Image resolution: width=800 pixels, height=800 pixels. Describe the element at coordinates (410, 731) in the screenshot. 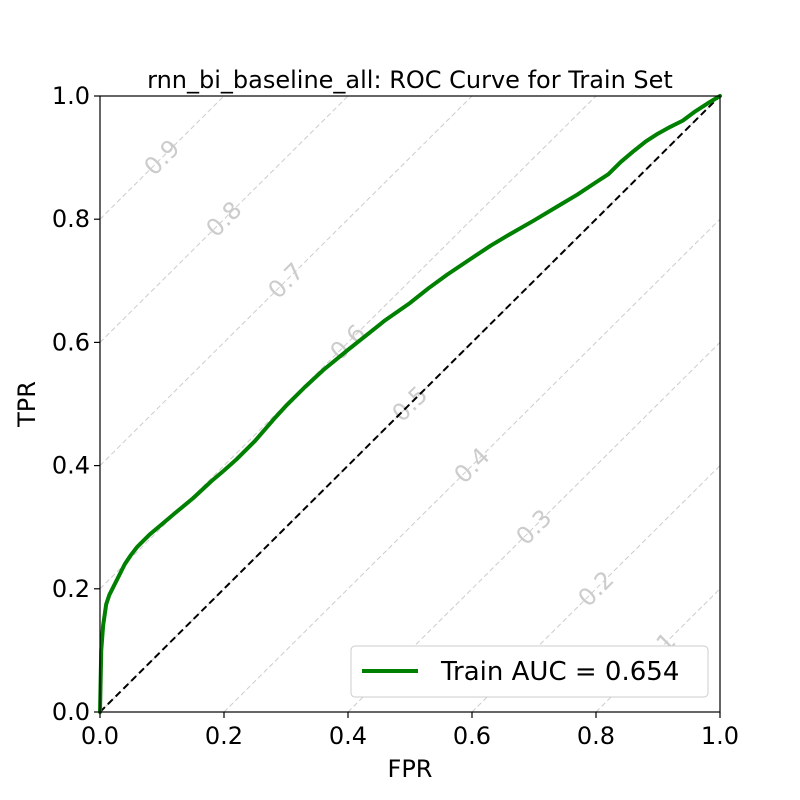

I see `x-axis-ticks: 0.0 0.2 0.4 0.6 0.8 1.0` at that location.